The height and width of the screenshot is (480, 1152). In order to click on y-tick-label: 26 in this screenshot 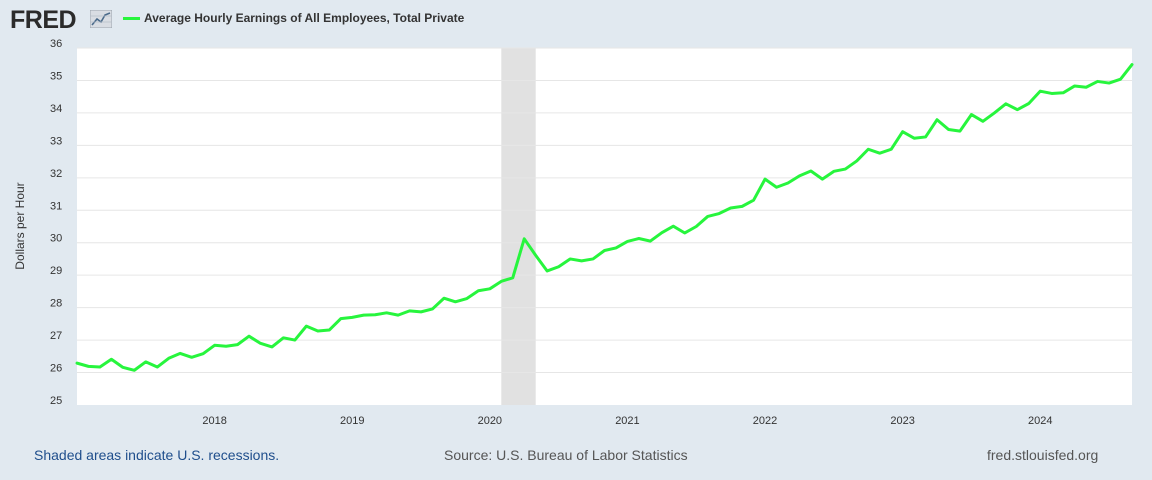, I will do `click(56, 369)`.